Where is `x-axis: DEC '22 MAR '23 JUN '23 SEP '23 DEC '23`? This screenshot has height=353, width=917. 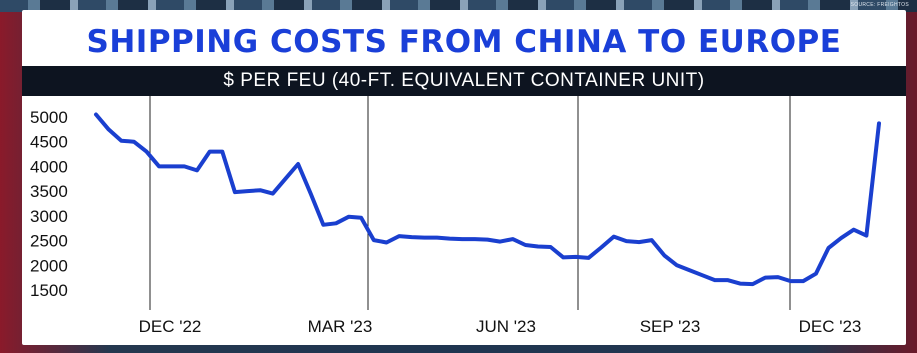
x-axis: DEC '22 MAR '23 JUN '23 SEP '23 DEC '23 is located at coordinates (500, 326).